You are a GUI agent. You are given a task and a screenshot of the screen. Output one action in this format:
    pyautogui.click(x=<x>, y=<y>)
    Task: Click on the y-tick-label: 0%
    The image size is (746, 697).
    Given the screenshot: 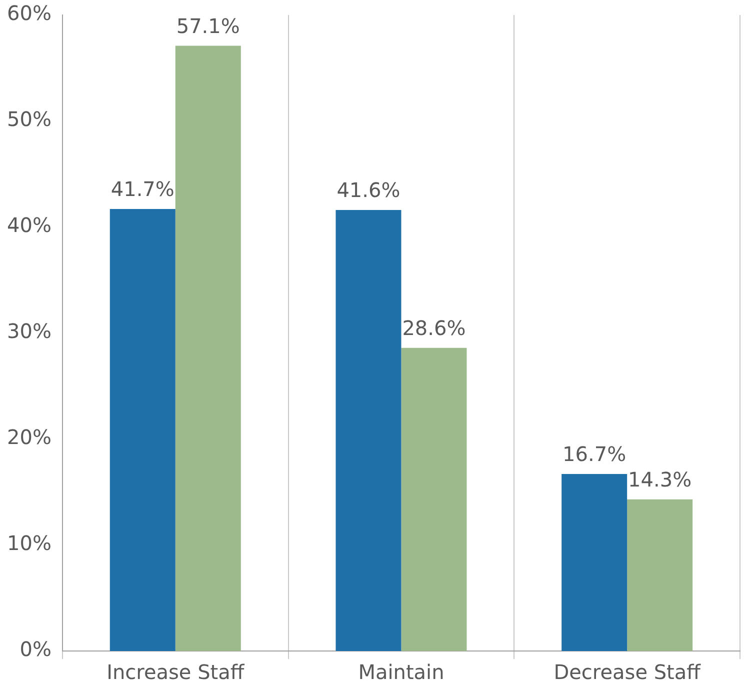 What is the action you would take?
    pyautogui.click(x=36, y=649)
    